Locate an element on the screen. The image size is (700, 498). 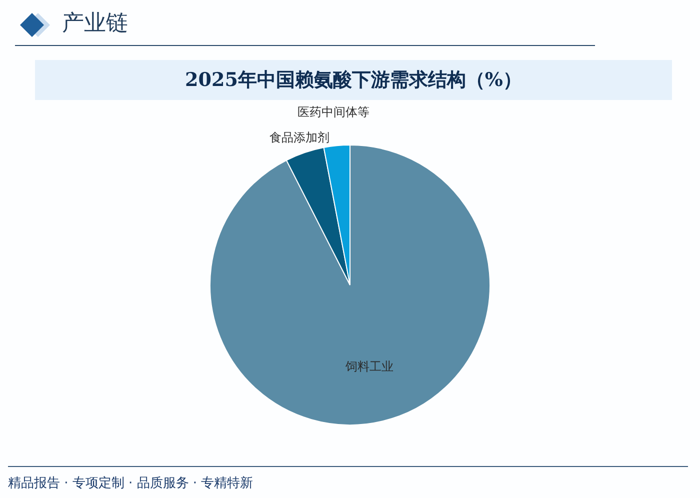
slice-label: 医药中间体等 is located at coordinates (334, 111).